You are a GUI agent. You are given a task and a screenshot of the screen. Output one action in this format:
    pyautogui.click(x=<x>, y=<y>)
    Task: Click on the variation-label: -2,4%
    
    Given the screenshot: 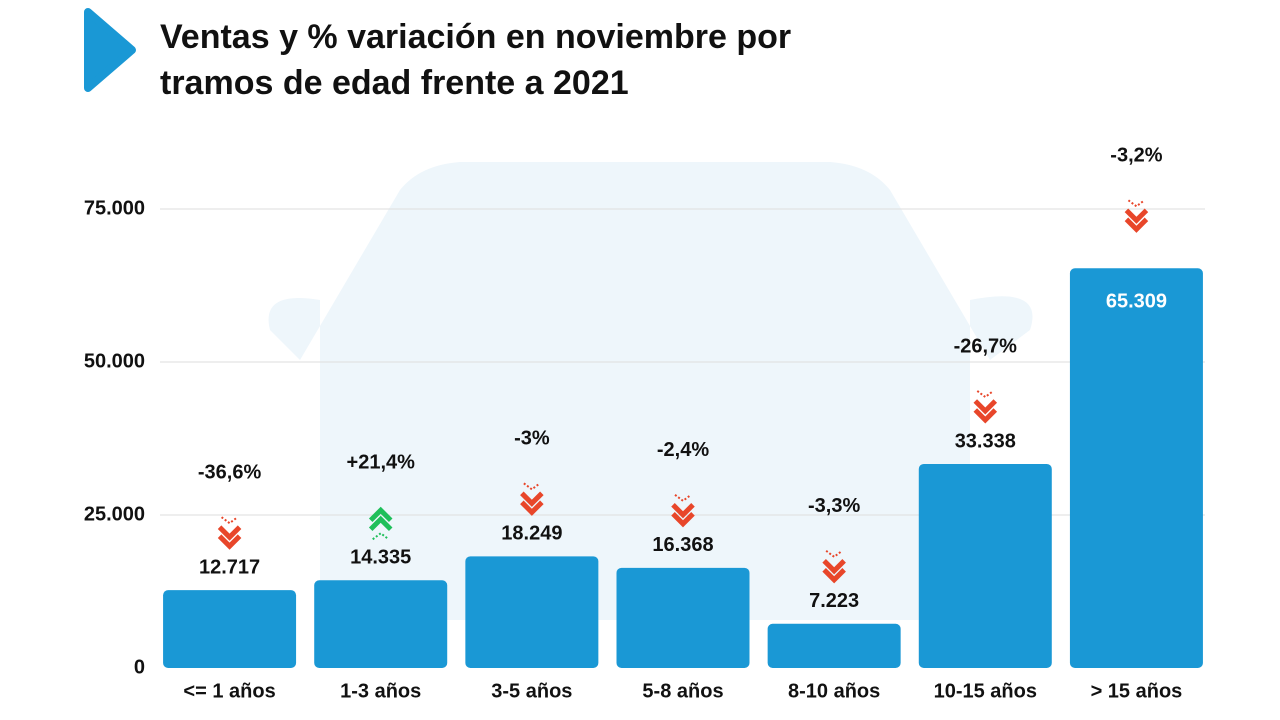 What is the action you would take?
    pyautogui.click(x=683, y=450)
    